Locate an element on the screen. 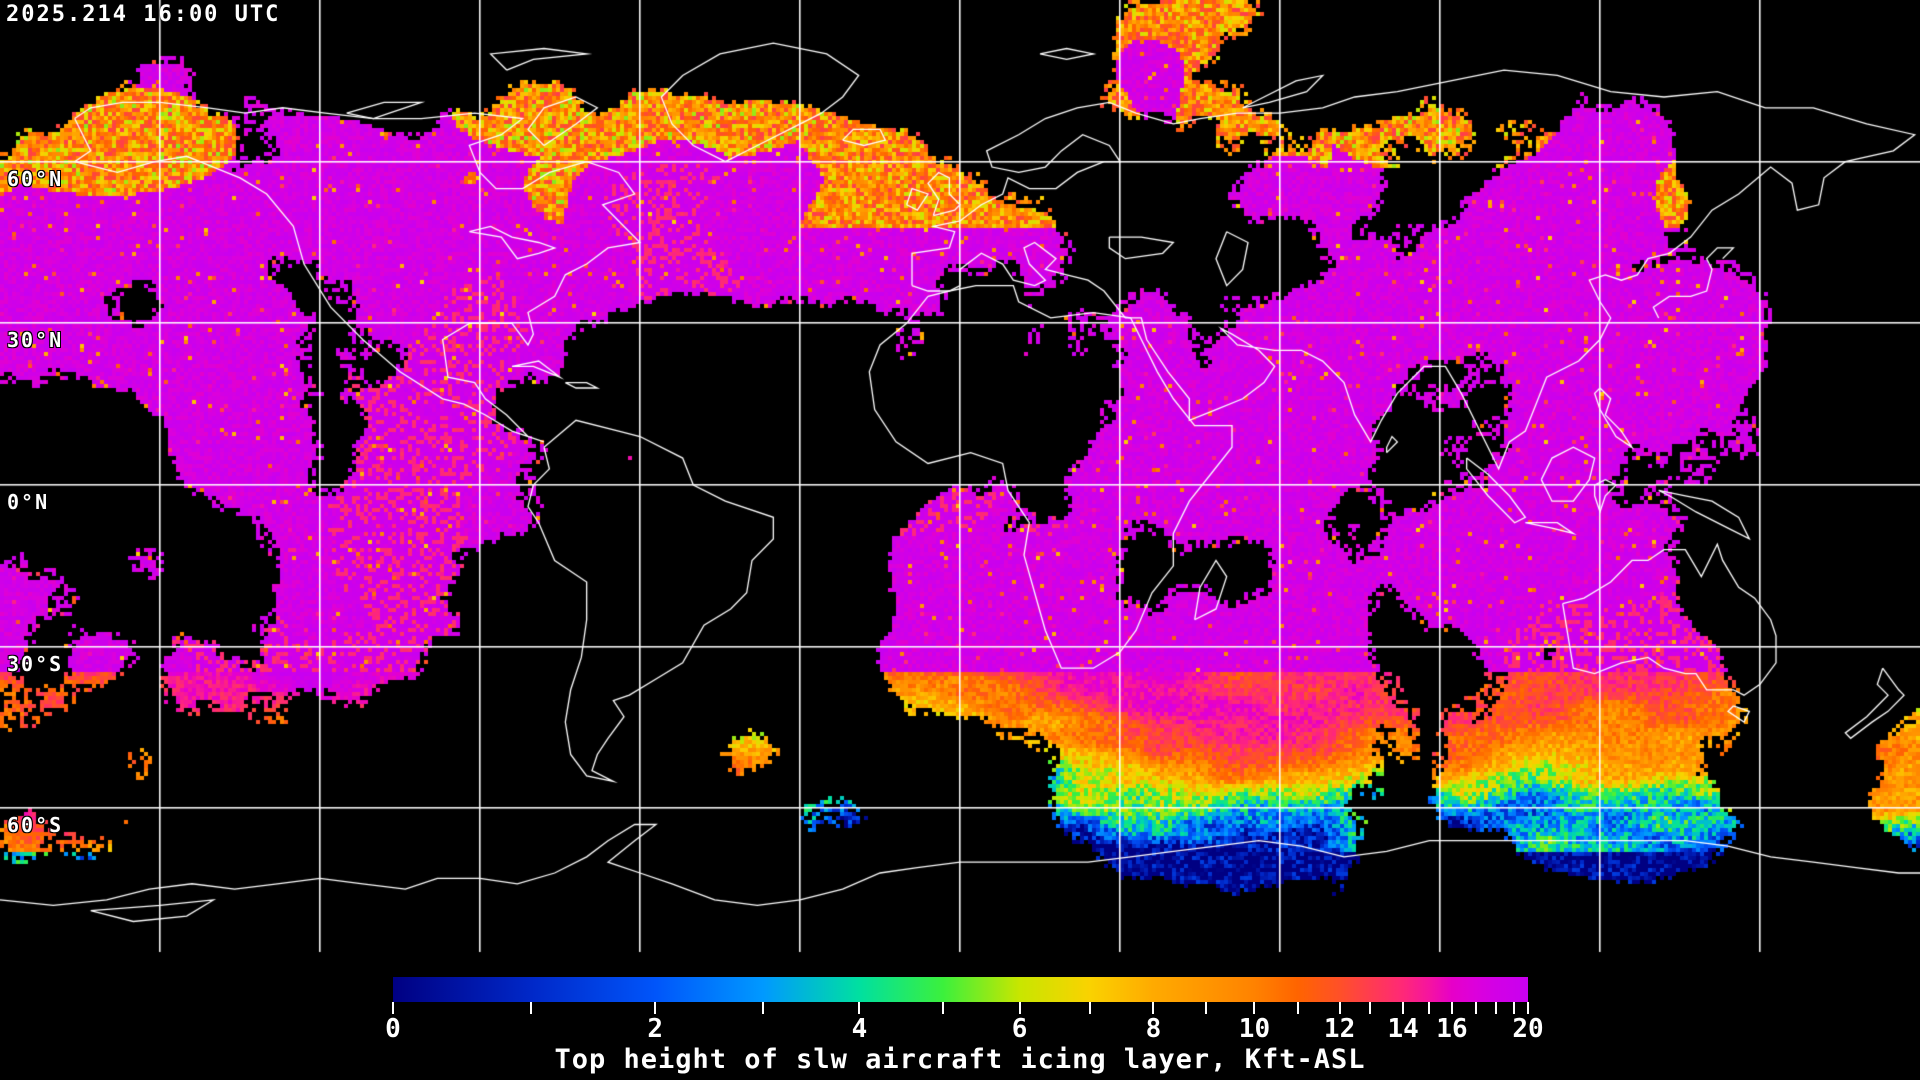  colorbar-tick-label: 10 is located at coordinates (1254, 1029).